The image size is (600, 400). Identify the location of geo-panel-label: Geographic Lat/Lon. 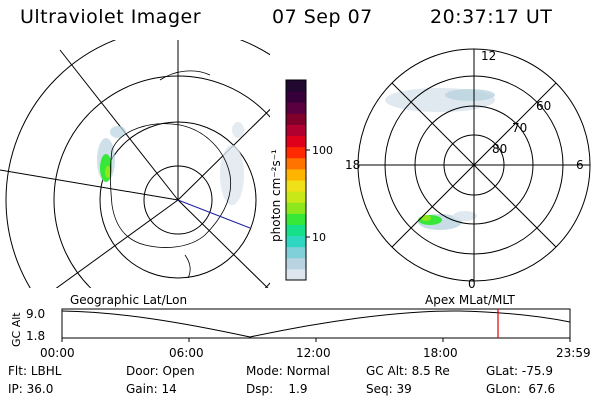
(128, 300).